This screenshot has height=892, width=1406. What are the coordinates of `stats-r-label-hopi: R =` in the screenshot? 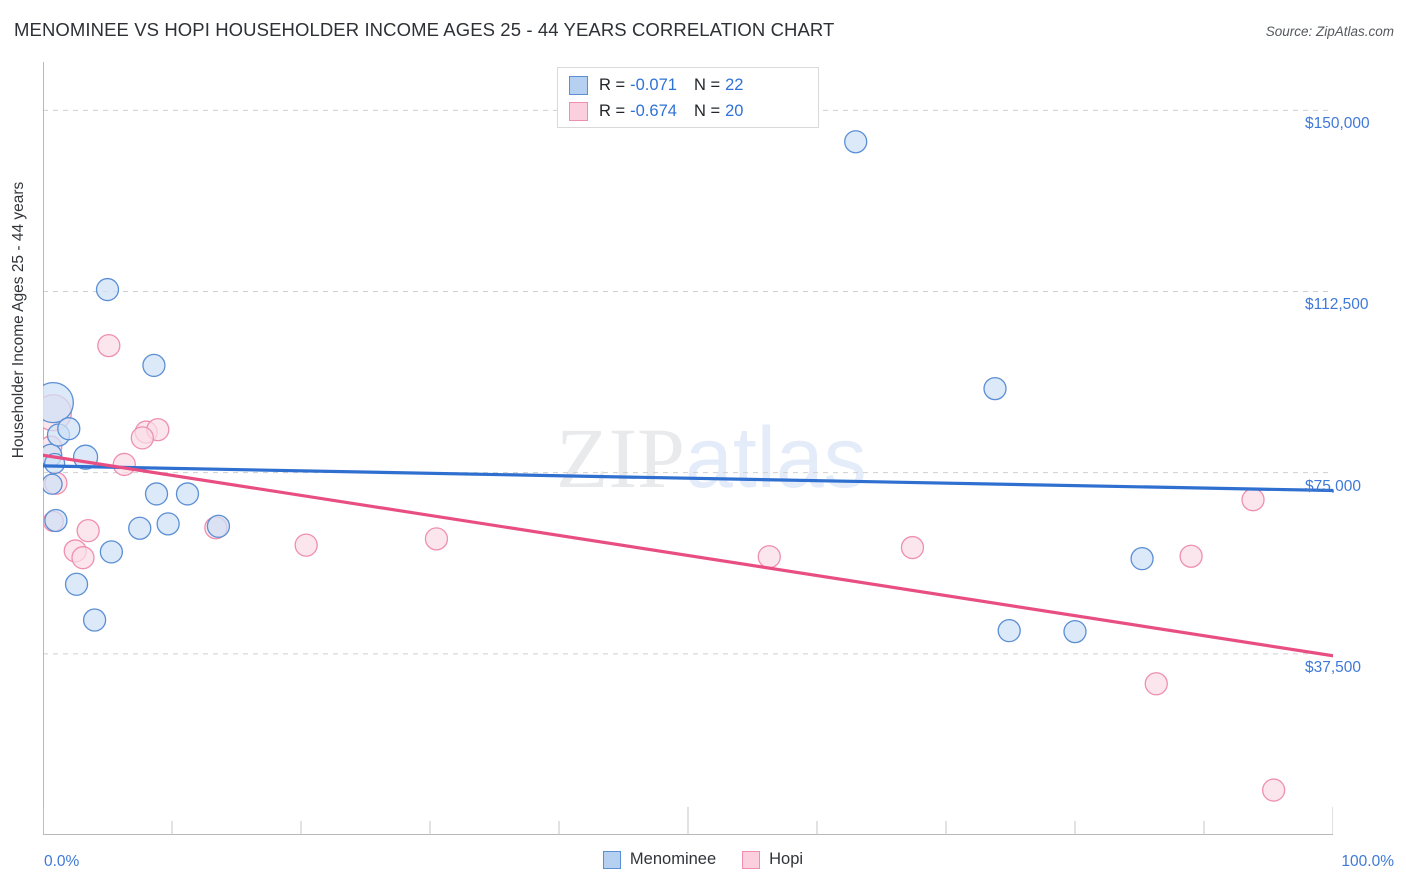 It's located at (612, 110).